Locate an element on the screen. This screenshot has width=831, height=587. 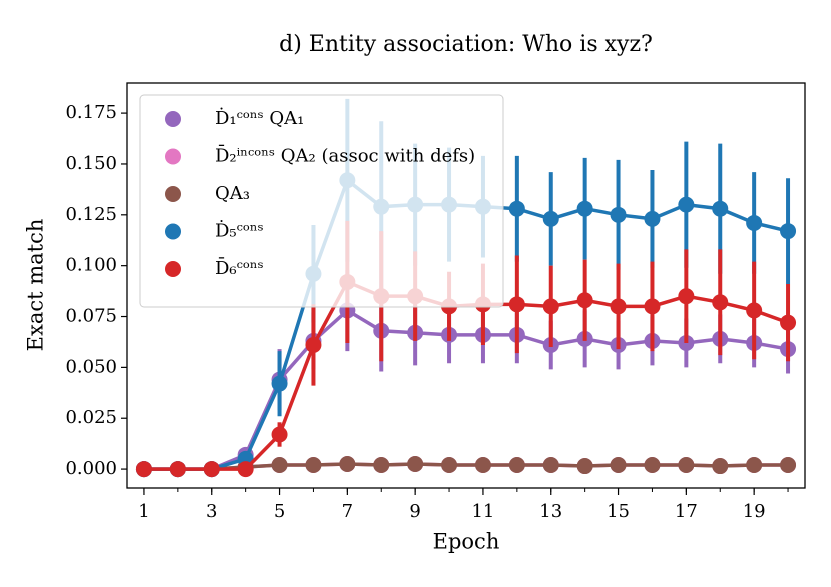
legend-label: D̄₆ᶜᵒⁿˢ is located at coordinates (239, 267).